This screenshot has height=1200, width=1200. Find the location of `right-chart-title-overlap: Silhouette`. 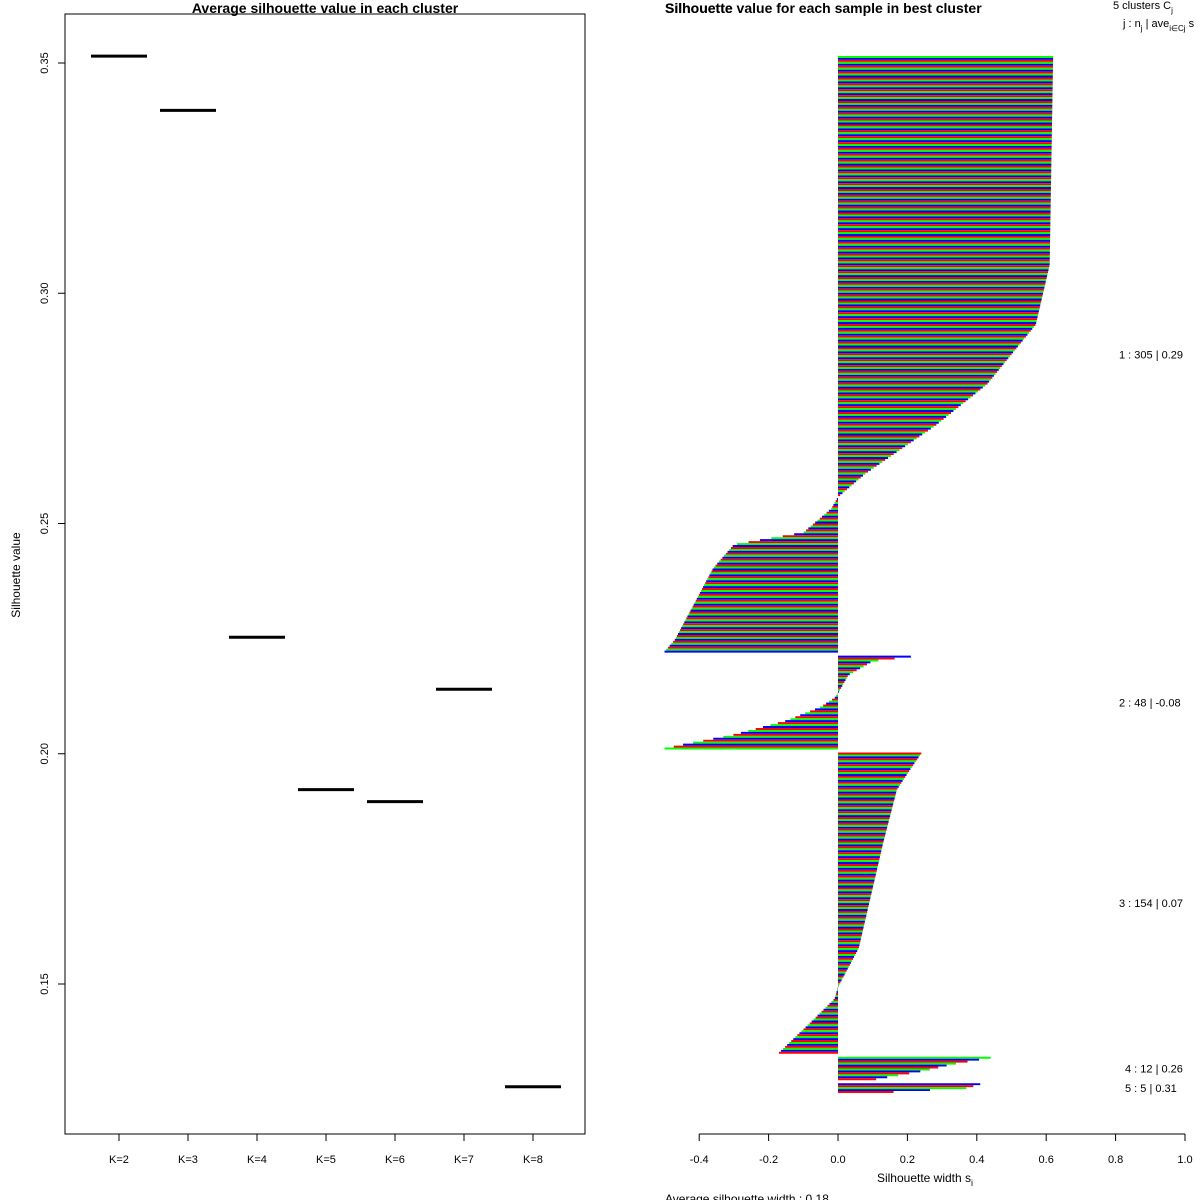

right-chart-title-overlap: Silhouette is located at coordinates (699, 8).